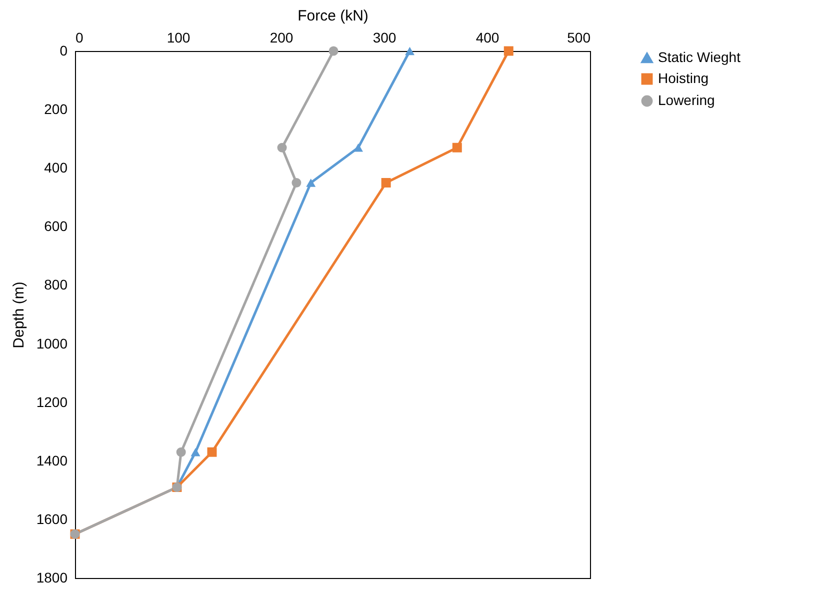  Describe the element at coordinates (64, 50) in the screenshot. I see `y-tick-label: 0` at that location.